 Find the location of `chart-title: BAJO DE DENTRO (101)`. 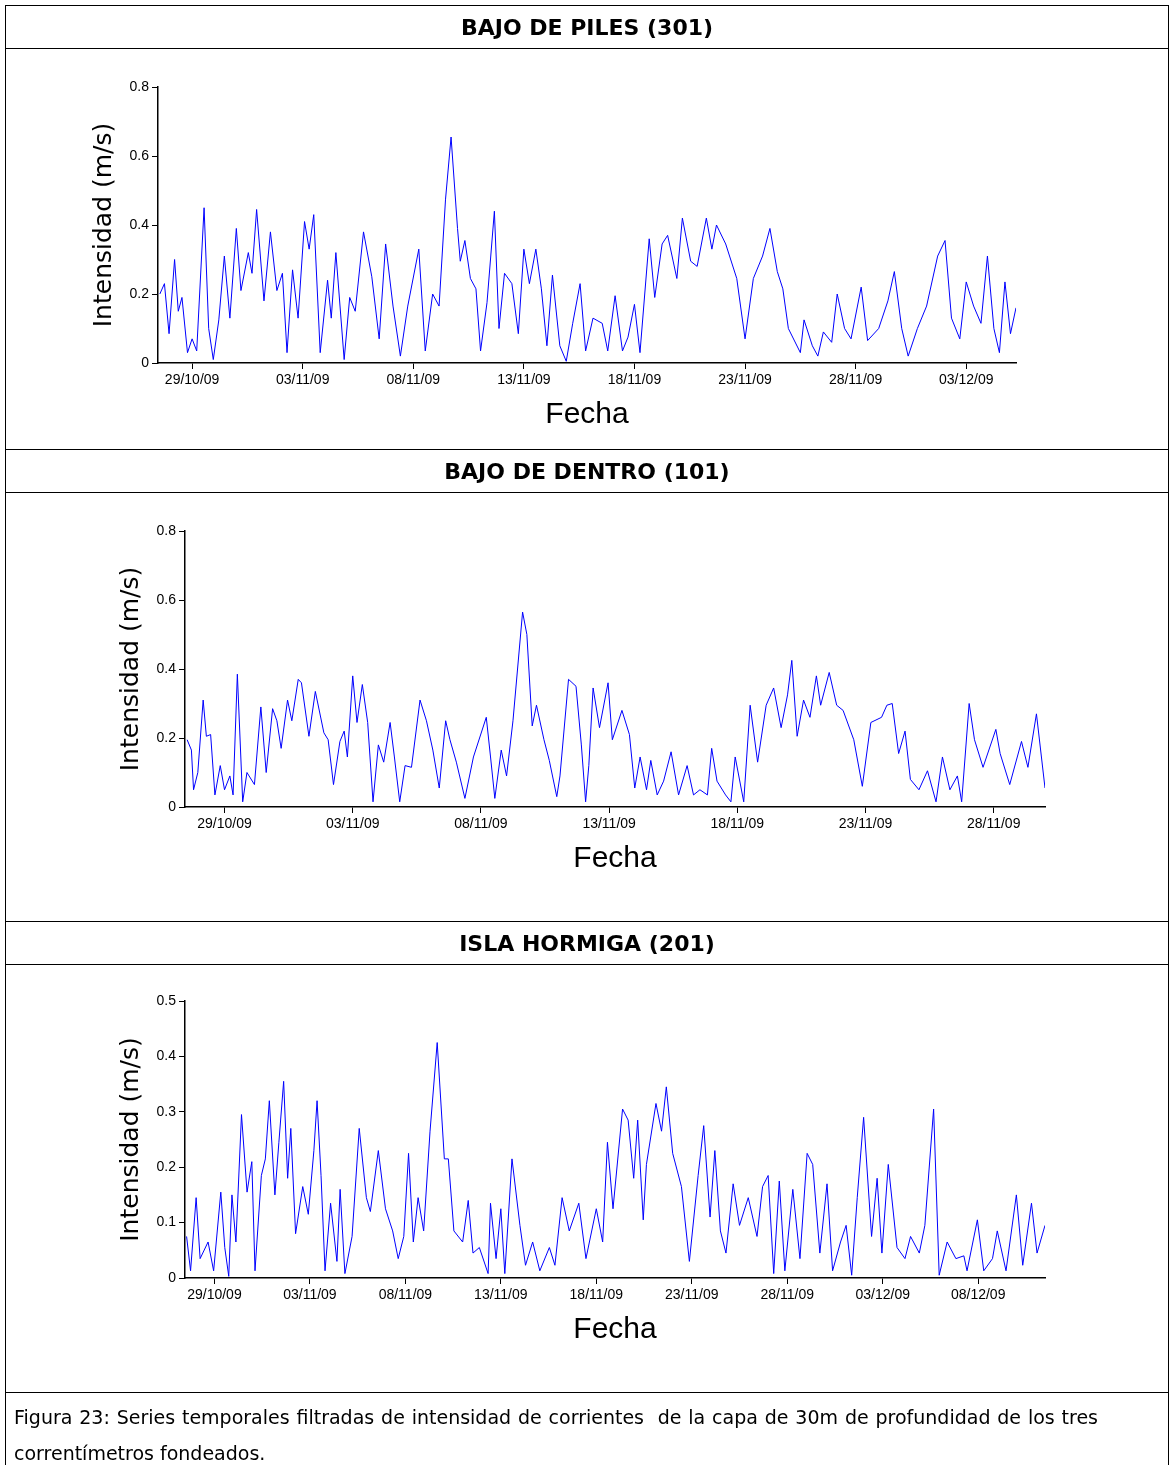

chart-title: BAJO DE DENTRO (101) is located at coordinates (587, 471).